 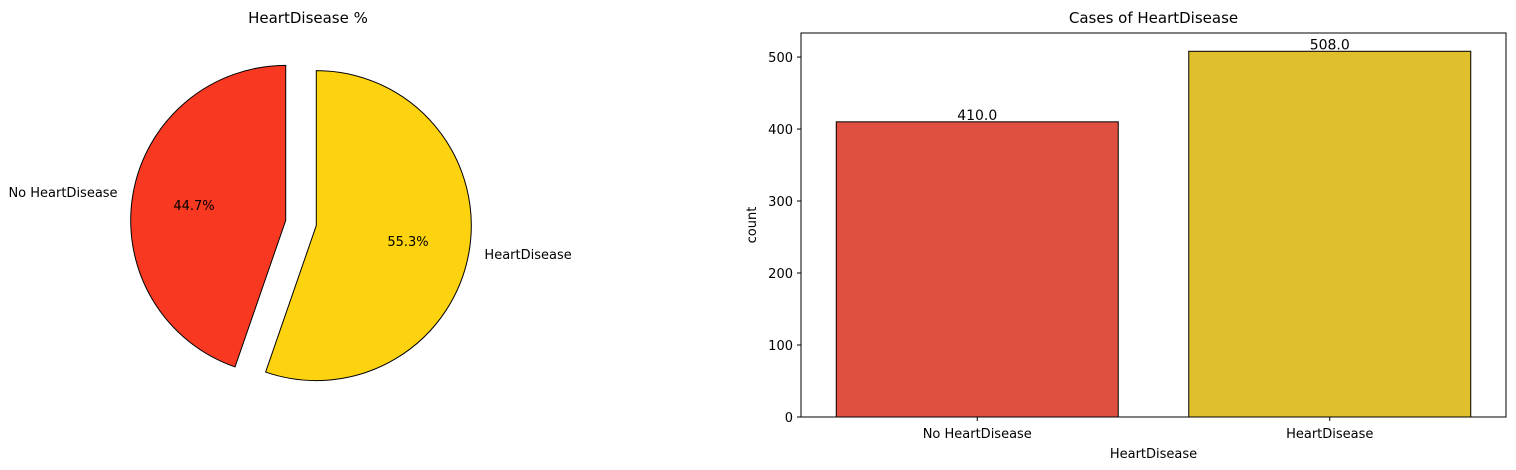 What do you see at coordinates (1330, 234) in the screenshot?
I see `bar-heartdisease` at bounding box center [1330, 234].